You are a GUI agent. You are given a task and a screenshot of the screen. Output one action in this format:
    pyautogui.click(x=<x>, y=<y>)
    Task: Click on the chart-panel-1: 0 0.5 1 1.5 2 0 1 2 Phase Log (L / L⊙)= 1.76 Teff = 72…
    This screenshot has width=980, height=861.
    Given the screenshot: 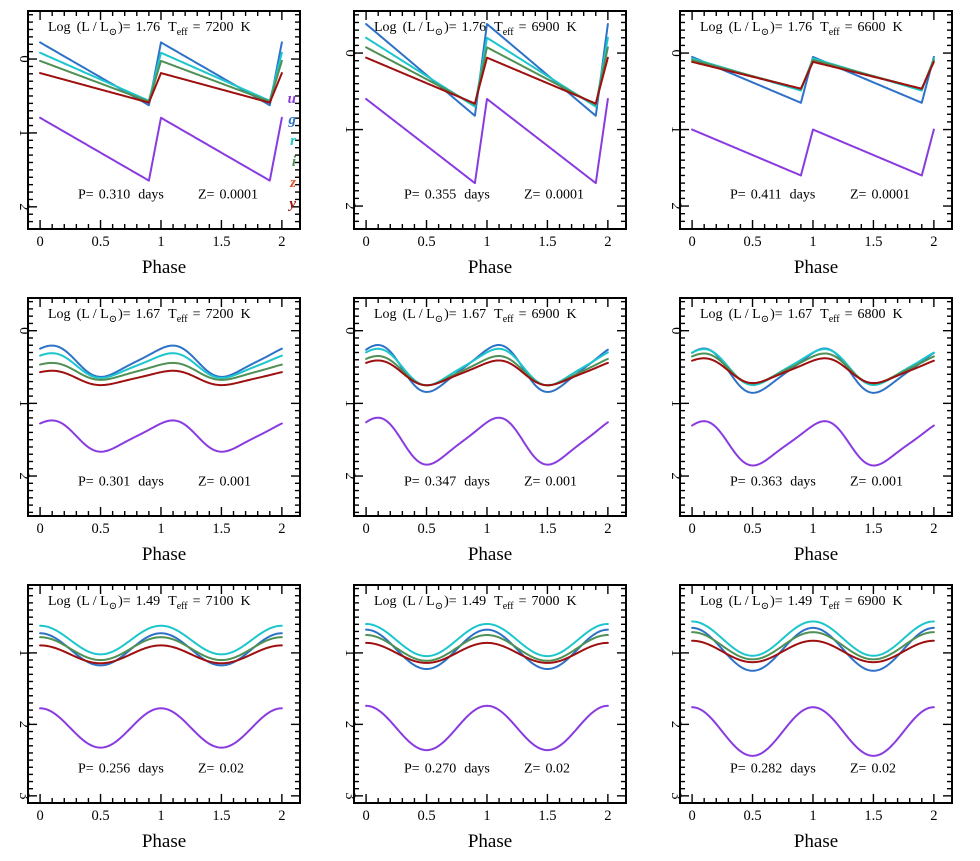 What is the action you would take?
    pyautogui.click(x=158, y=144)
    